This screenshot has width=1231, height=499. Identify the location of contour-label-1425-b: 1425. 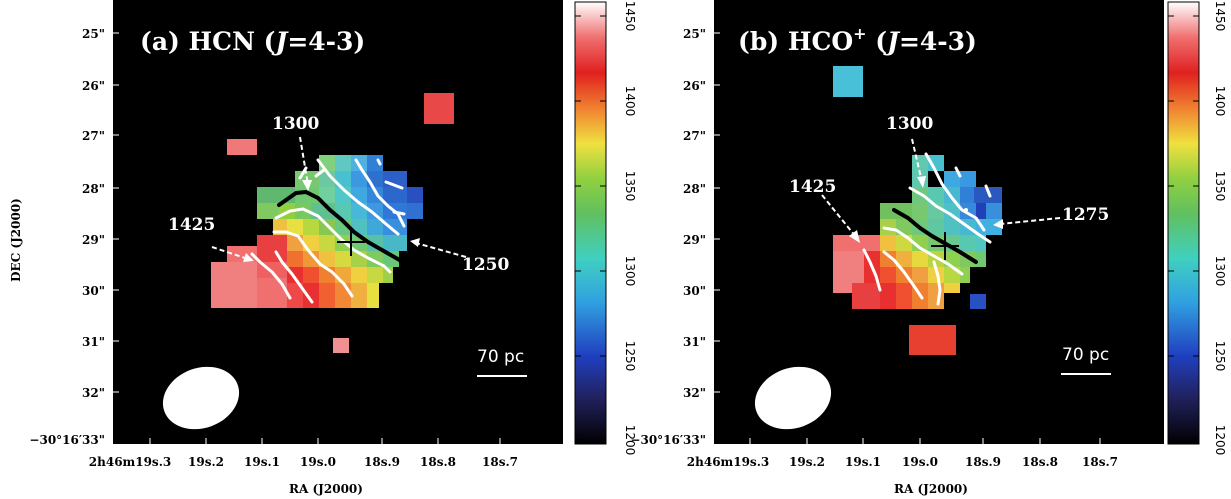
(812, 187).